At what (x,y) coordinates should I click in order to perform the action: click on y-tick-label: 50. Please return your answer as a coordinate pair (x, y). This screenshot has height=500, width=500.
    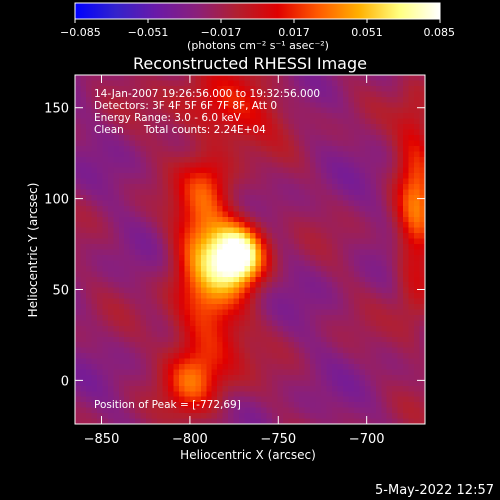
    Looking at the image, I should click on (60, 290).